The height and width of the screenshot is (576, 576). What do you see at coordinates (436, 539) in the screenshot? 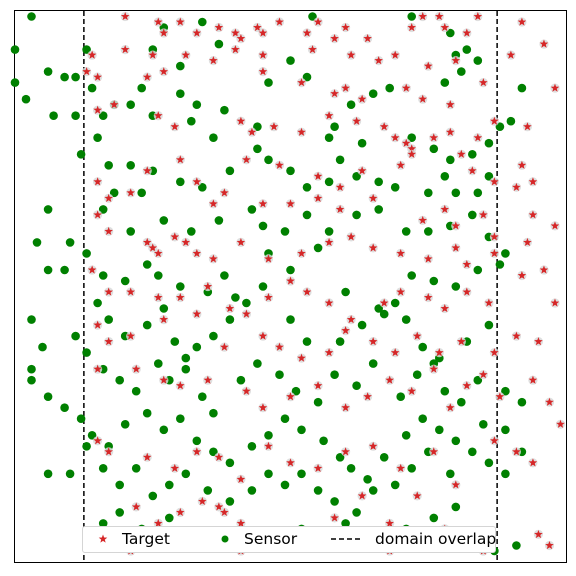
I see `legend-label-overlap: domain overlap` at bounding box center [436, 539].